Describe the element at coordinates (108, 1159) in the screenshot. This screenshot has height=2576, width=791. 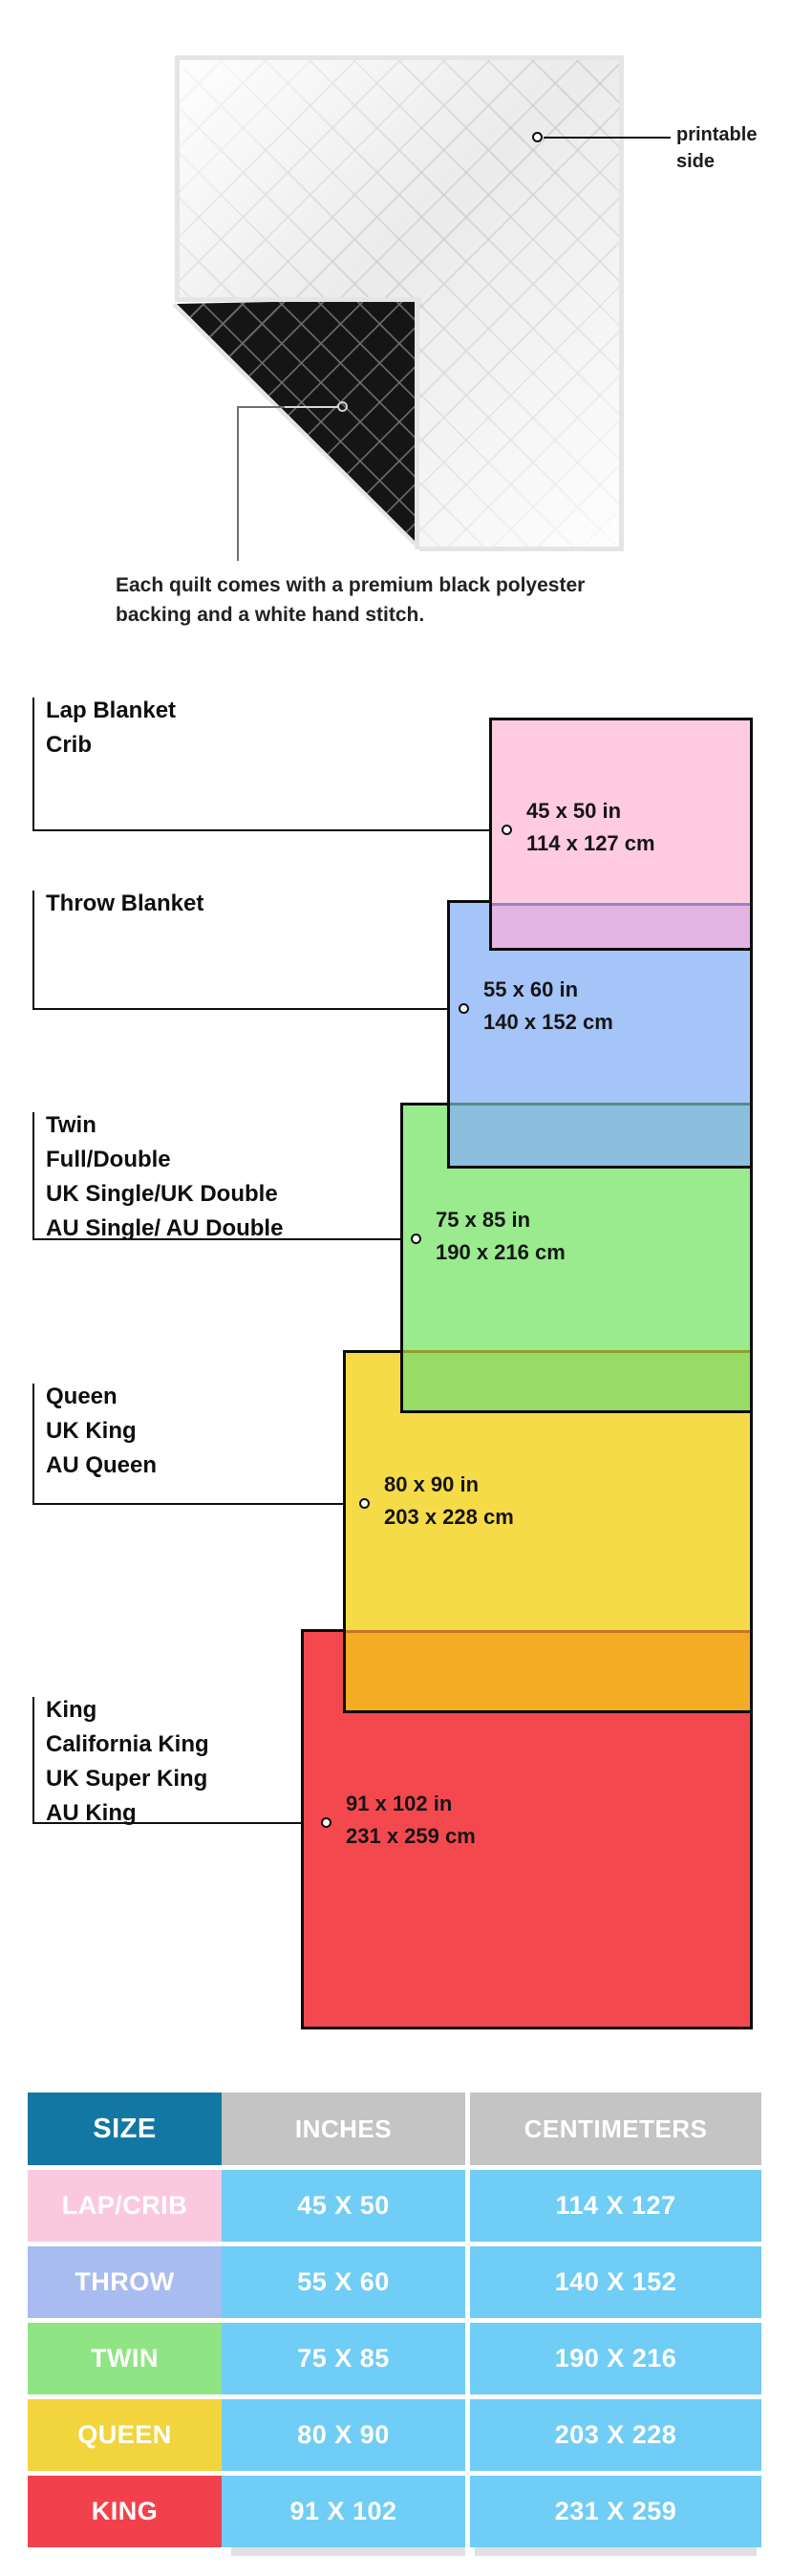
I see `size-label-line: Full/Double` at that location.